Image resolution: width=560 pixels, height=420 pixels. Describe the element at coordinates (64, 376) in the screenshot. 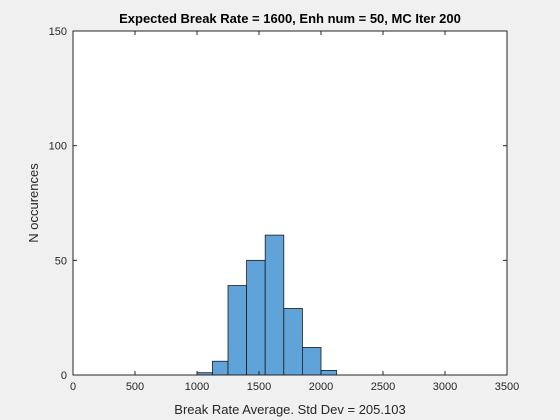

I see `y-tick-label: 0` at that location.